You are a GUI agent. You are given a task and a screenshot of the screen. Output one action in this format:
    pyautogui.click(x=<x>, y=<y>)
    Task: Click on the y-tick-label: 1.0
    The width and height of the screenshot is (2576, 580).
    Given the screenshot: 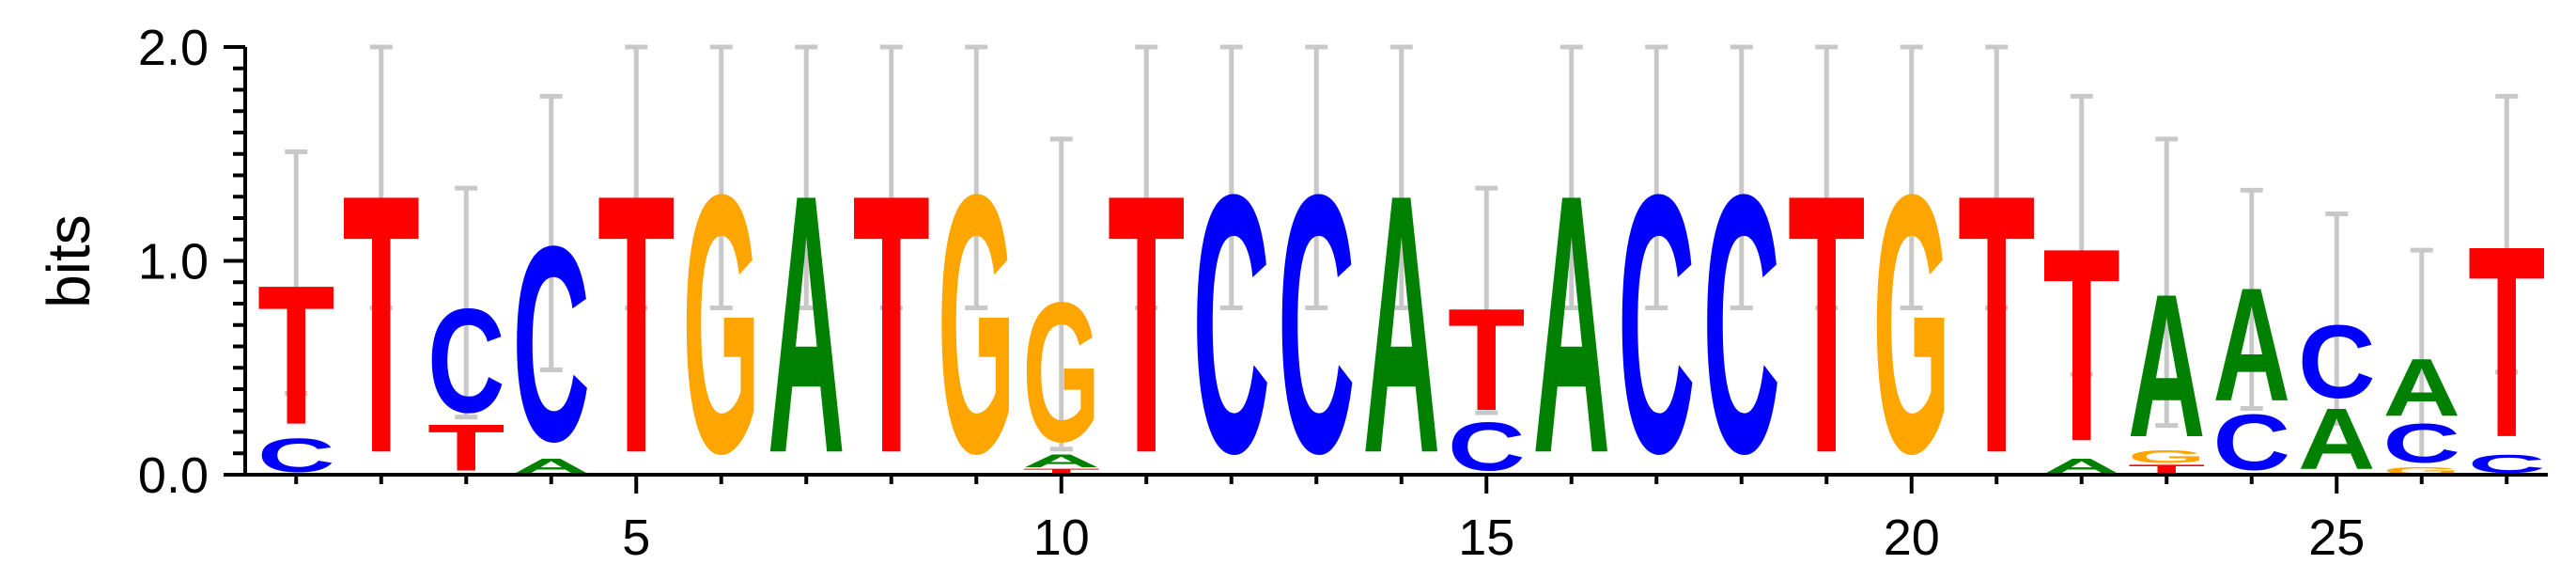 What is the action you would take?
    pyautogui.click(x=174, y=262)
    